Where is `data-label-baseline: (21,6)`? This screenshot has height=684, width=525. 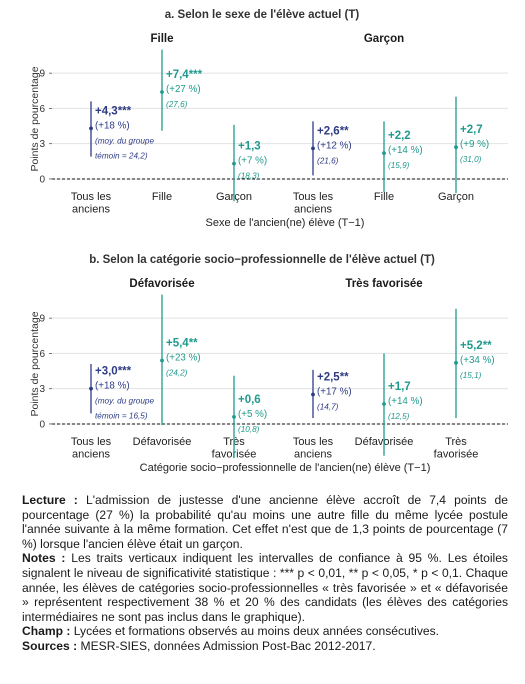 data-label-baseline: (21,6) is located at coordinates (328, 160).